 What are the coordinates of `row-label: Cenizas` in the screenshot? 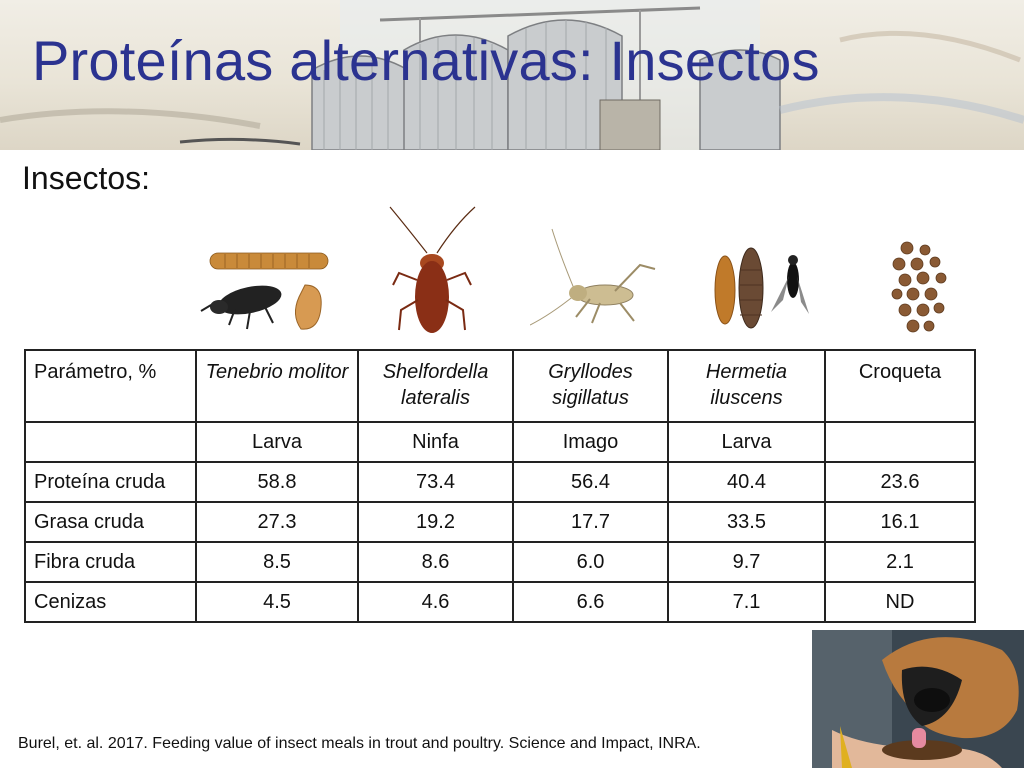 It's located at (110, 602).